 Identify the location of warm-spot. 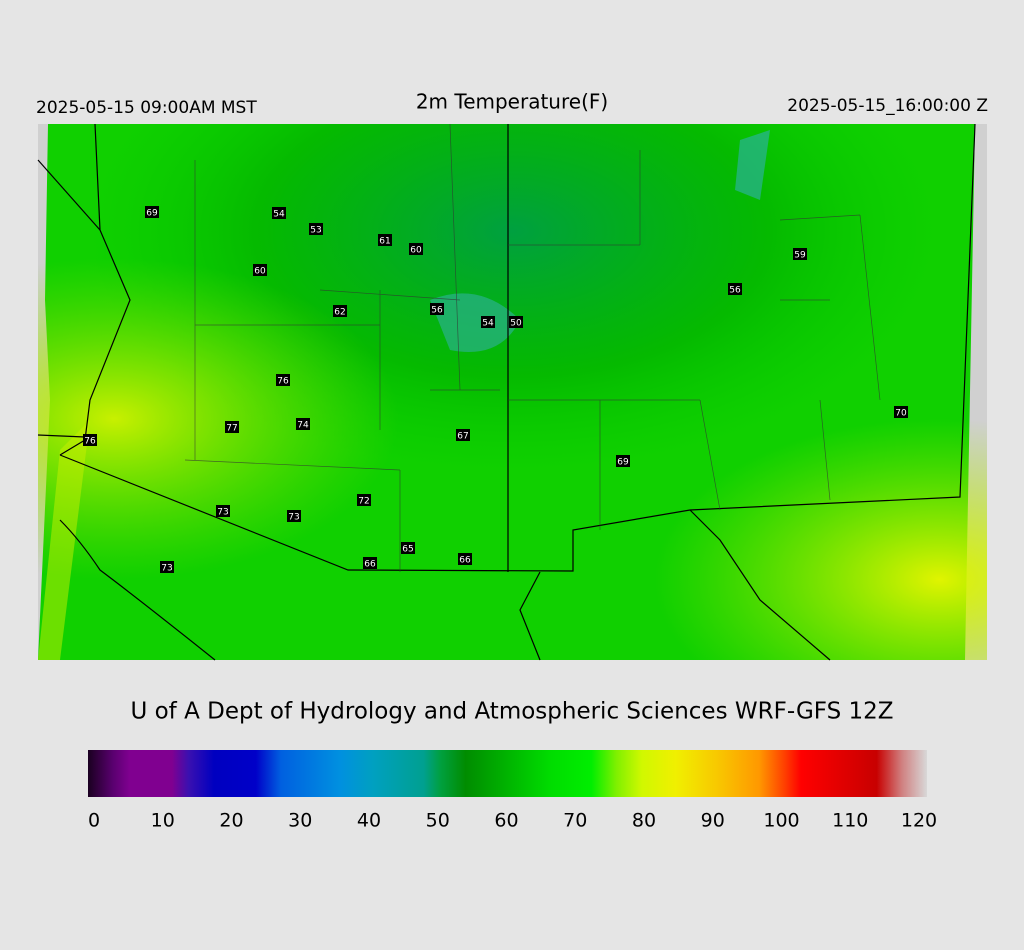
(64, 540).